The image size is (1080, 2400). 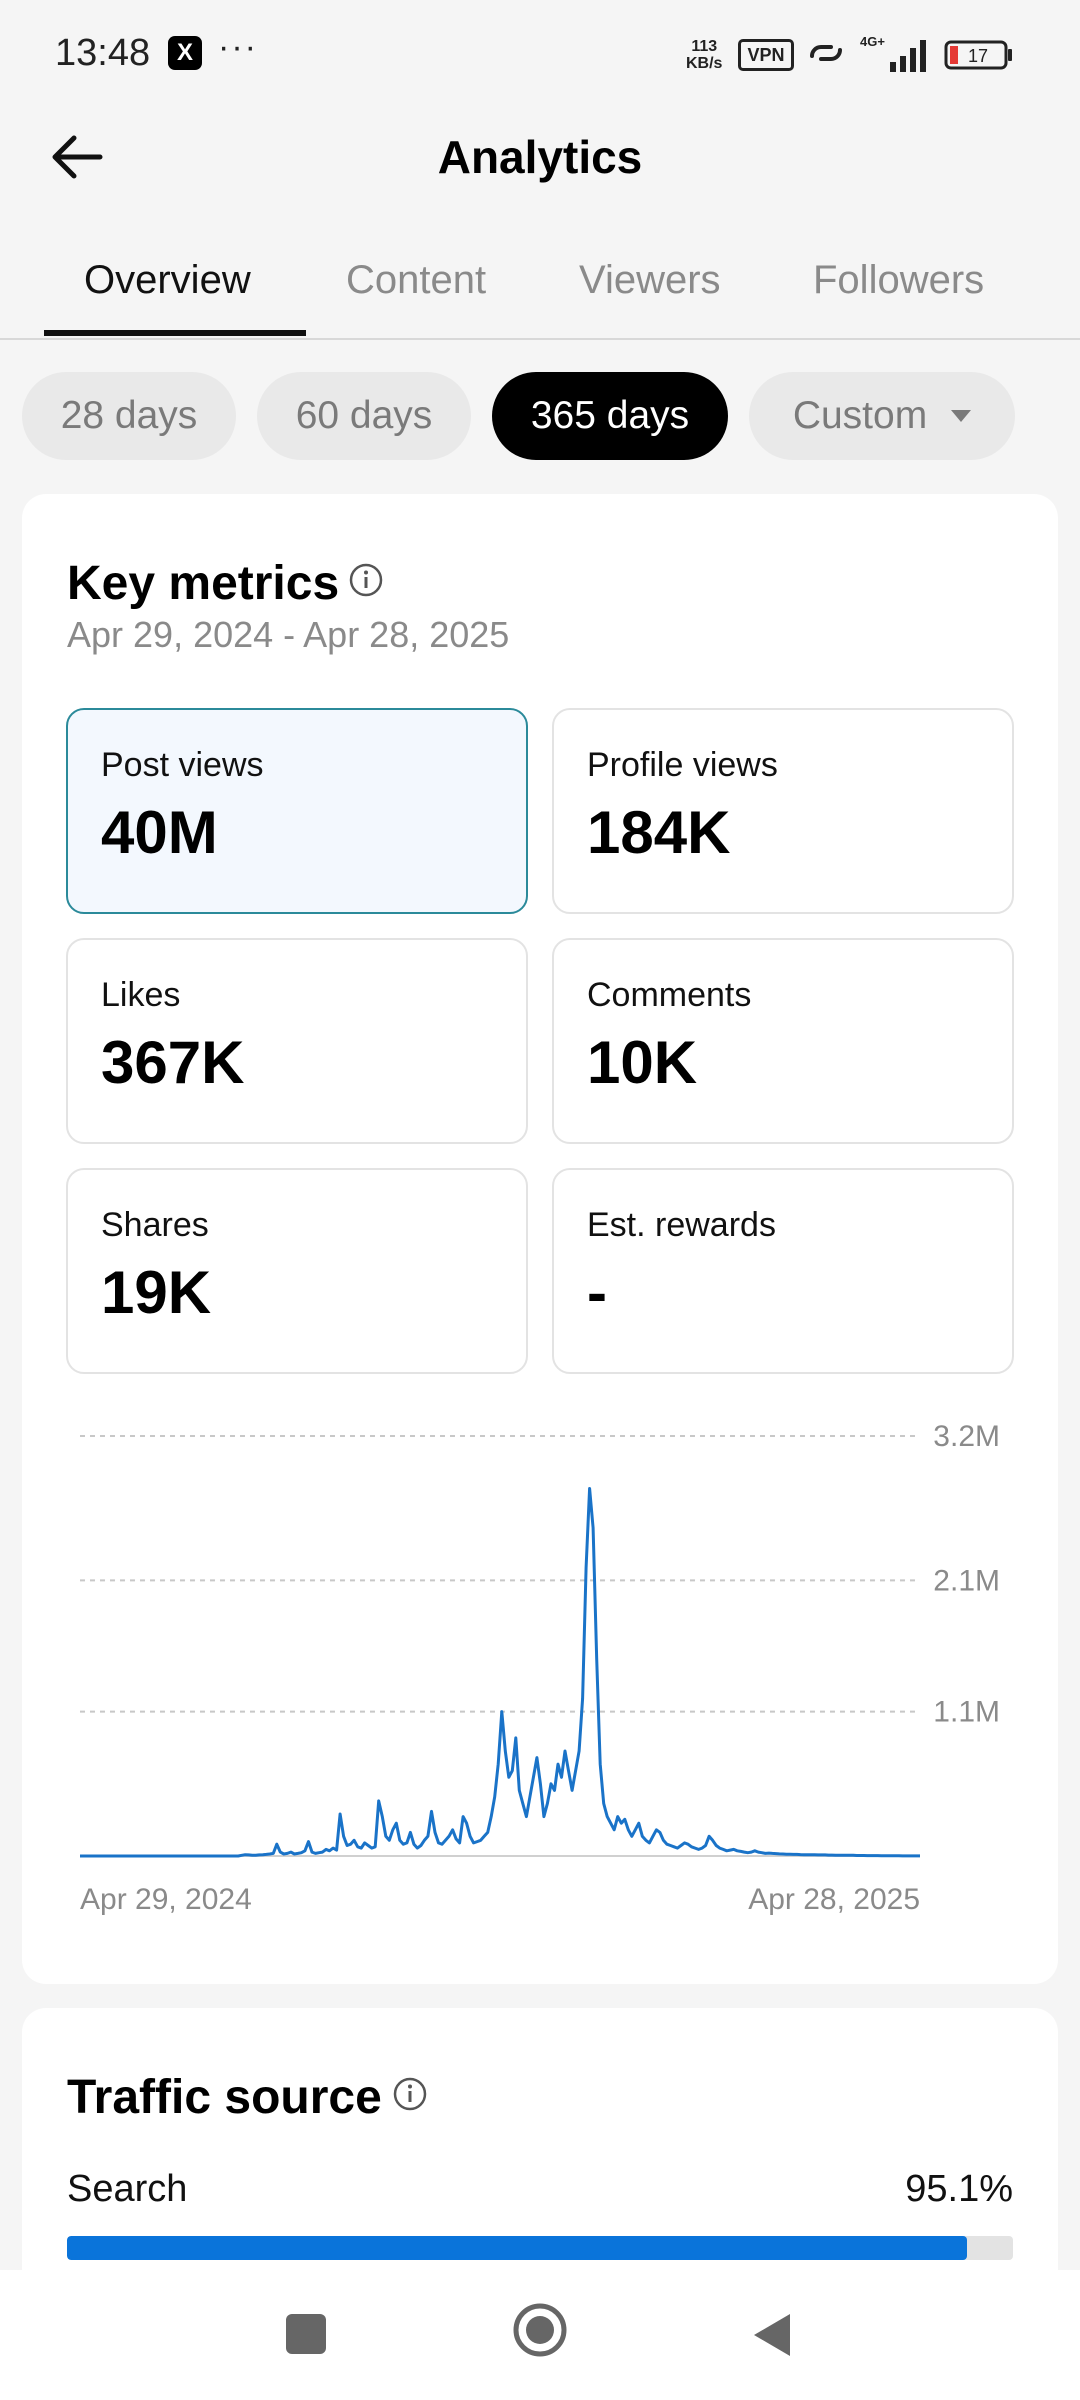 What do you see at coordinates (659, 832) in the screenshot?
I see `metric-value: 184K` at bounding box center [659, 832].